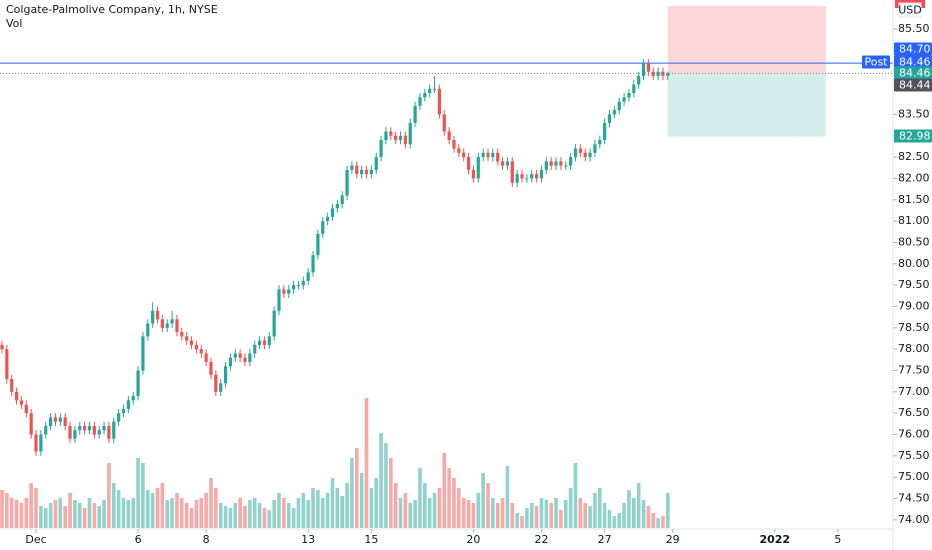  Describe the element at coordinates (746, 105) in the screenshot. I see `target-zone` at that location.